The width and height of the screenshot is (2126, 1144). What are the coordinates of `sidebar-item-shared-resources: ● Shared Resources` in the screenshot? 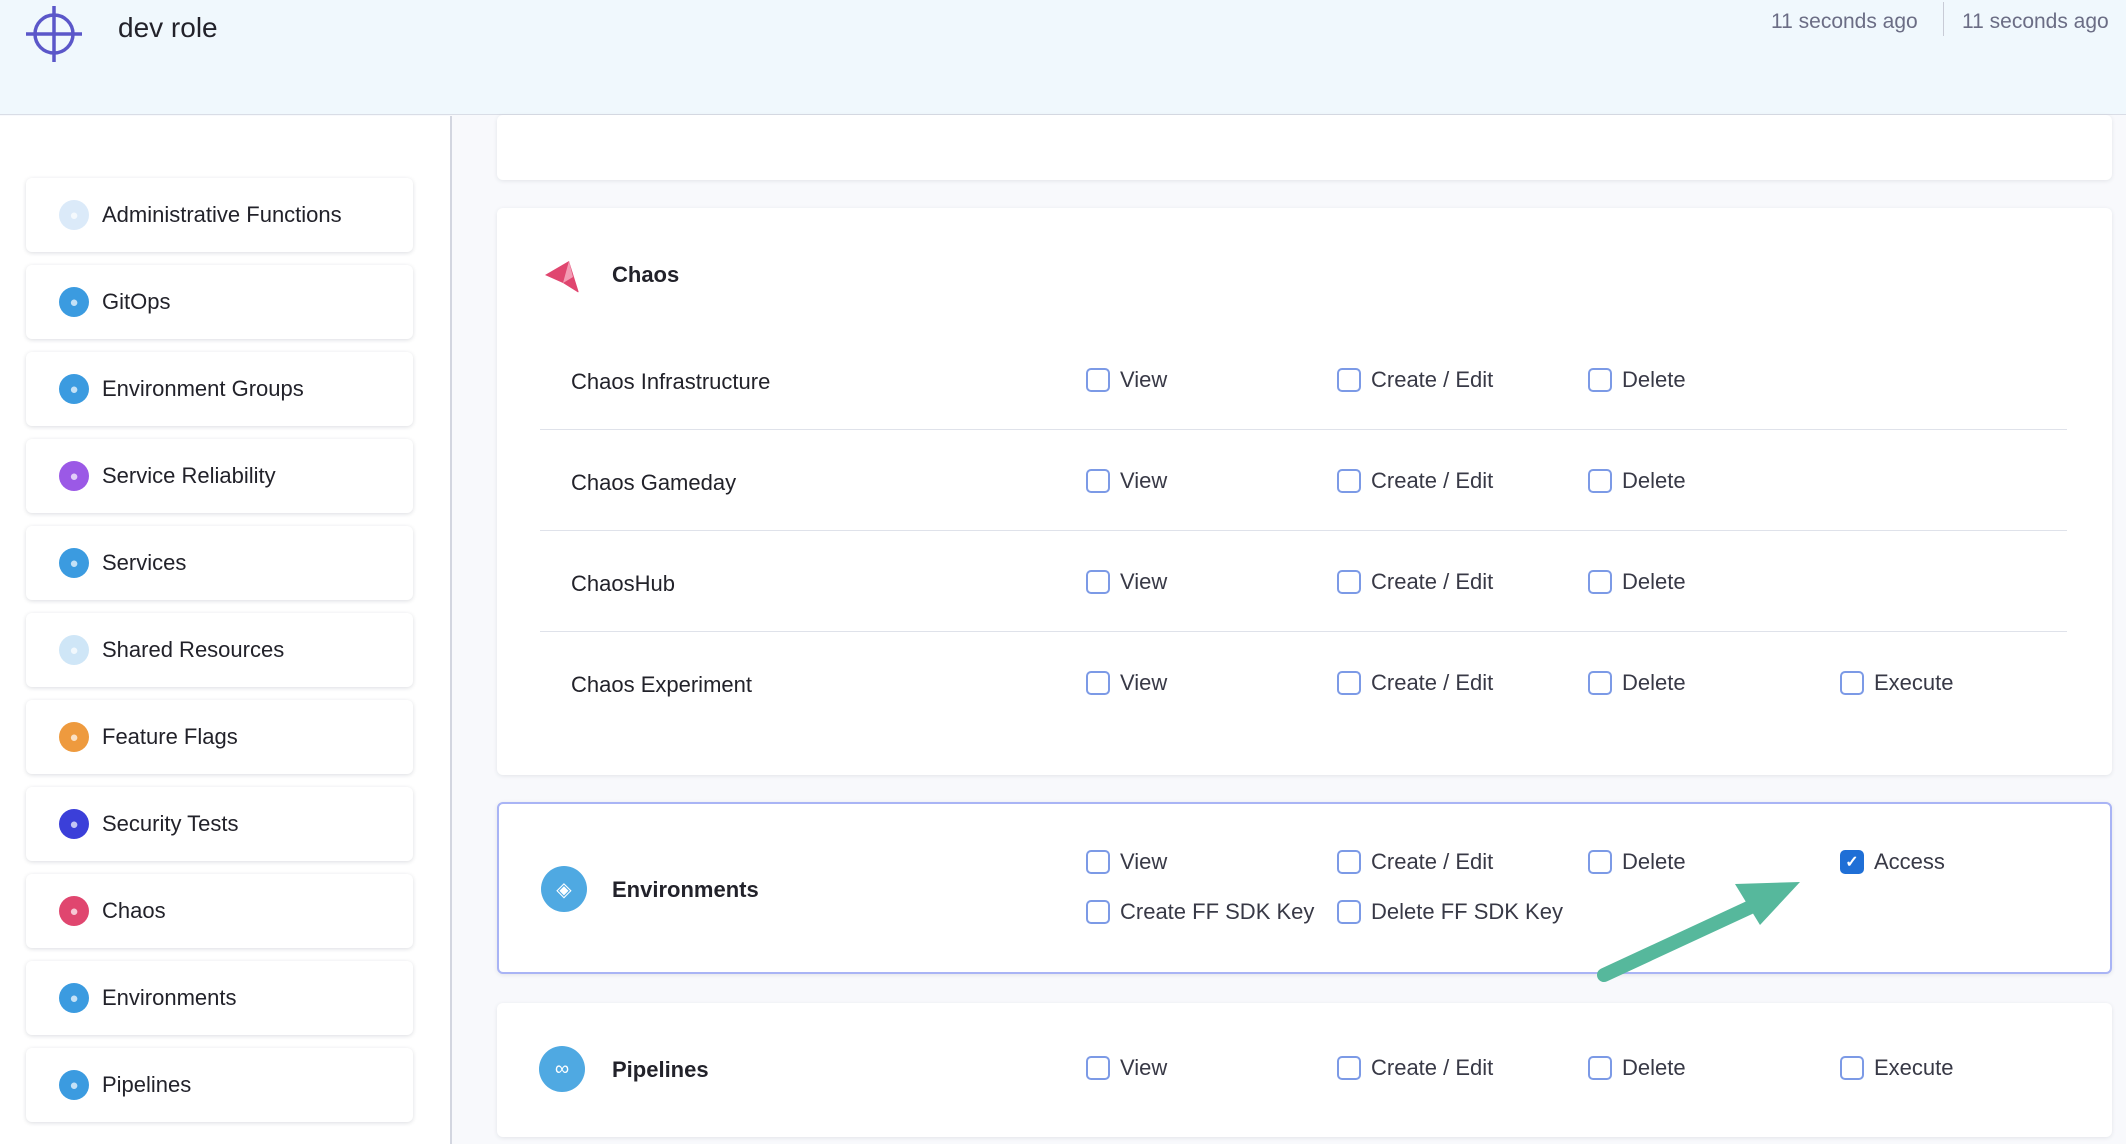 It's located at (219, 650).